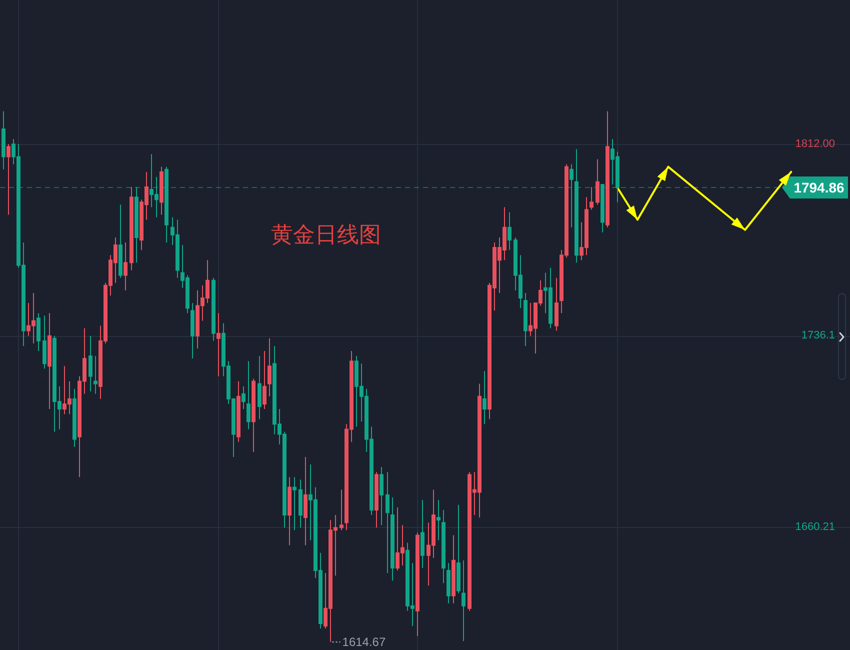 The height and width of the screenshot is (650, 850). Describe the element at coordinates (815, 527) in the screenshot. I see `y-tick-label: 1660.21` at that location.